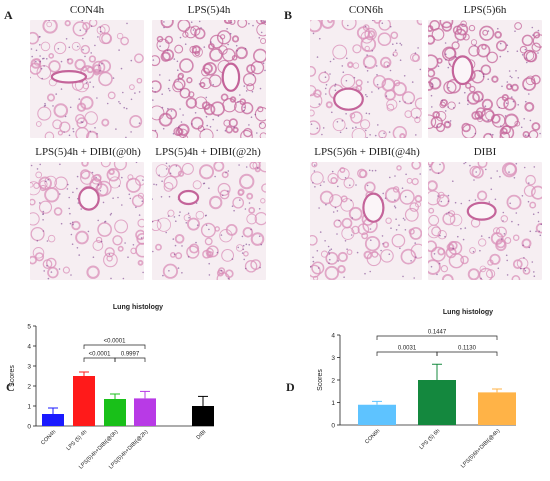  What do you see at coordinates (100, 355) in the screenshot?
I see `comparison-p-value: <0.0001` at bounding box center [100, 355].